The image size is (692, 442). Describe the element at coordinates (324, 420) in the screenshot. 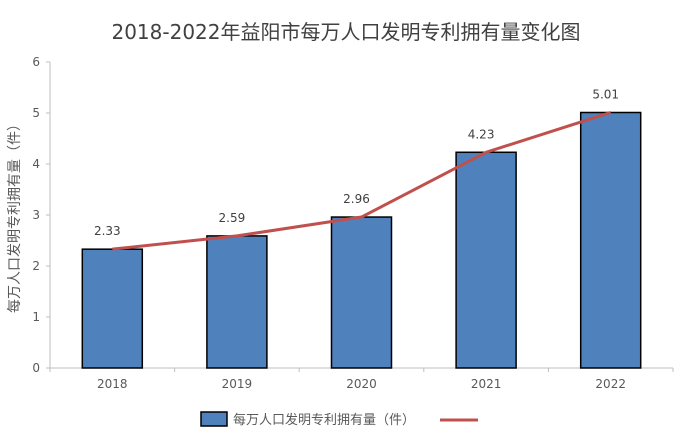

I see `legend-bar-label: 每万人口发明专利拥有量（件）` at that location.